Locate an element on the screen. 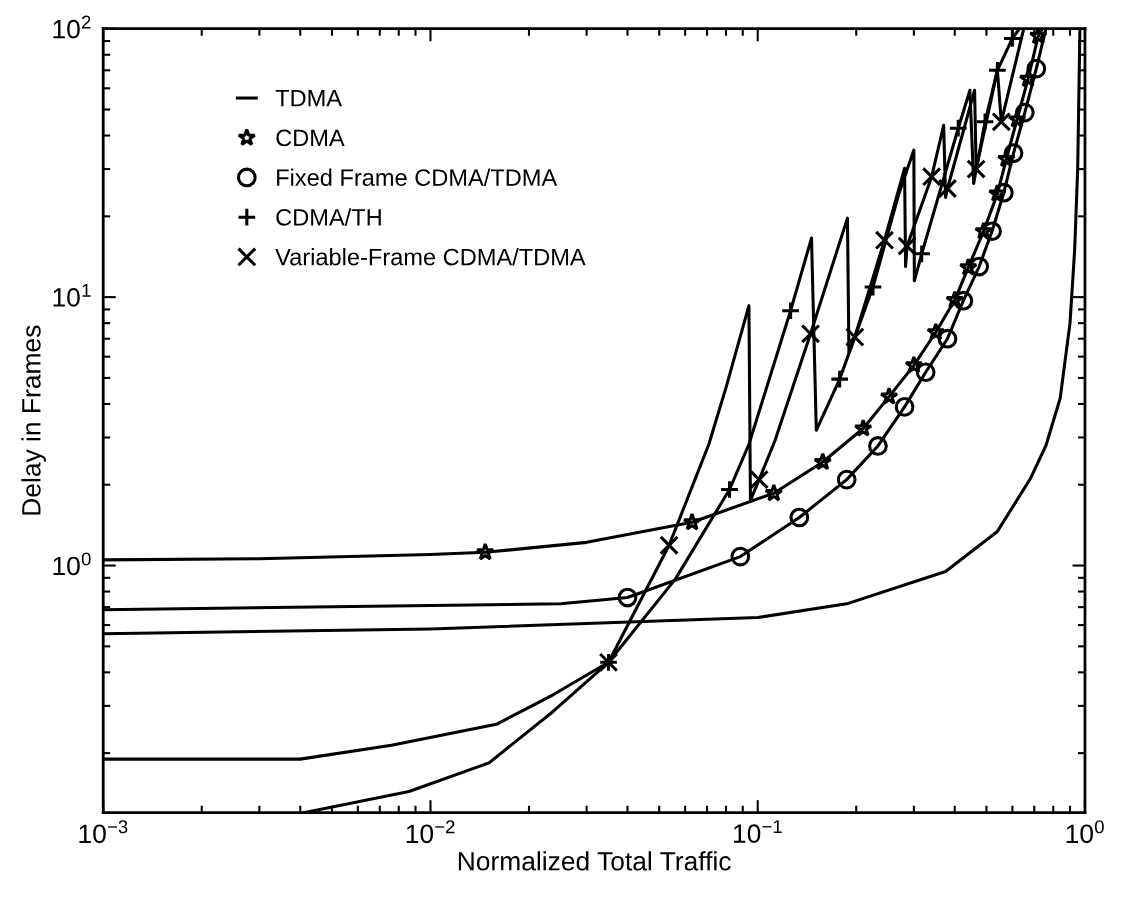 The width and height of the screenshot is (1122, 898). legend-label: TDMA is located at coordinates (308, 98).